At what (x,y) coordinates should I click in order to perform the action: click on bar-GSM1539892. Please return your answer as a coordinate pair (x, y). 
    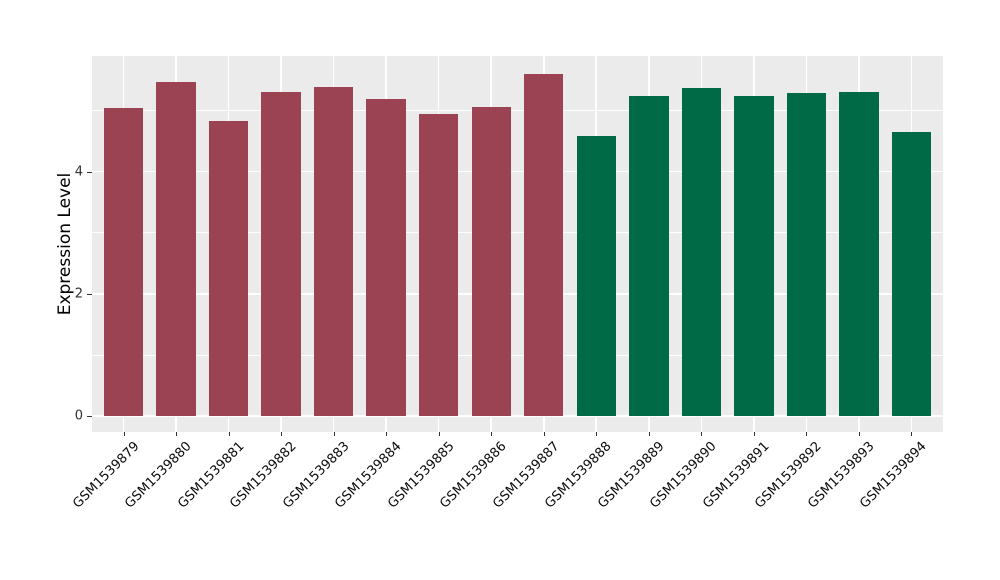
    Looking at the image, I should click on (806, 255).